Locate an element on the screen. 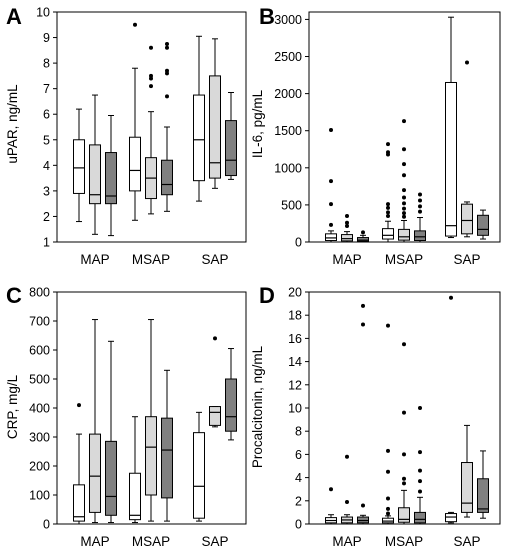  panel-letter: C is located at coordinates (14, 295).